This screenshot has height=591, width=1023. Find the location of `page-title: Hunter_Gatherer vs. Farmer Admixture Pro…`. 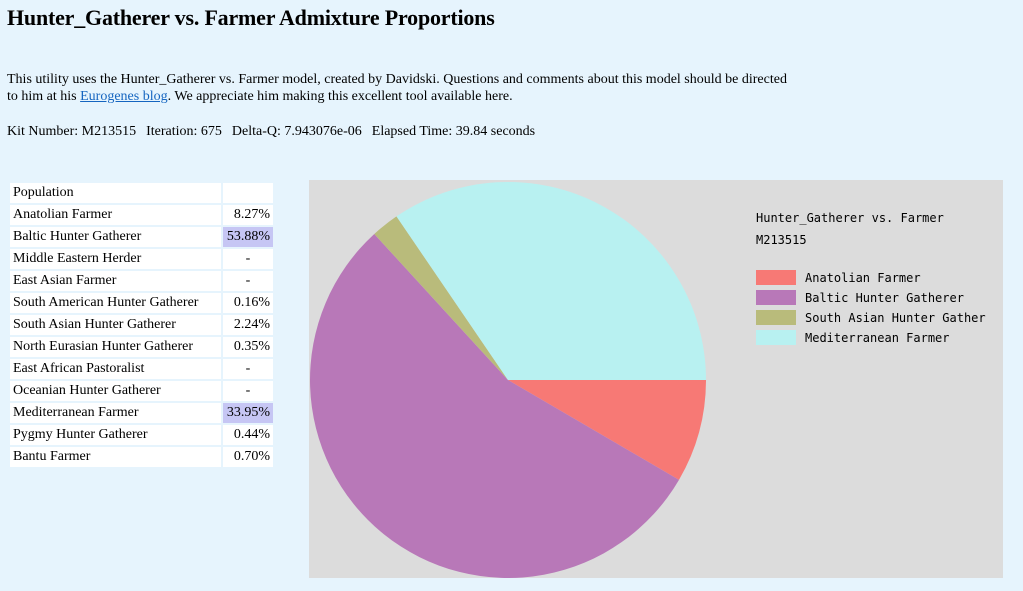

page-title: Hunter_Gatherer vs. Farmer Admixture Pro… is located at coordinates (251, 17).